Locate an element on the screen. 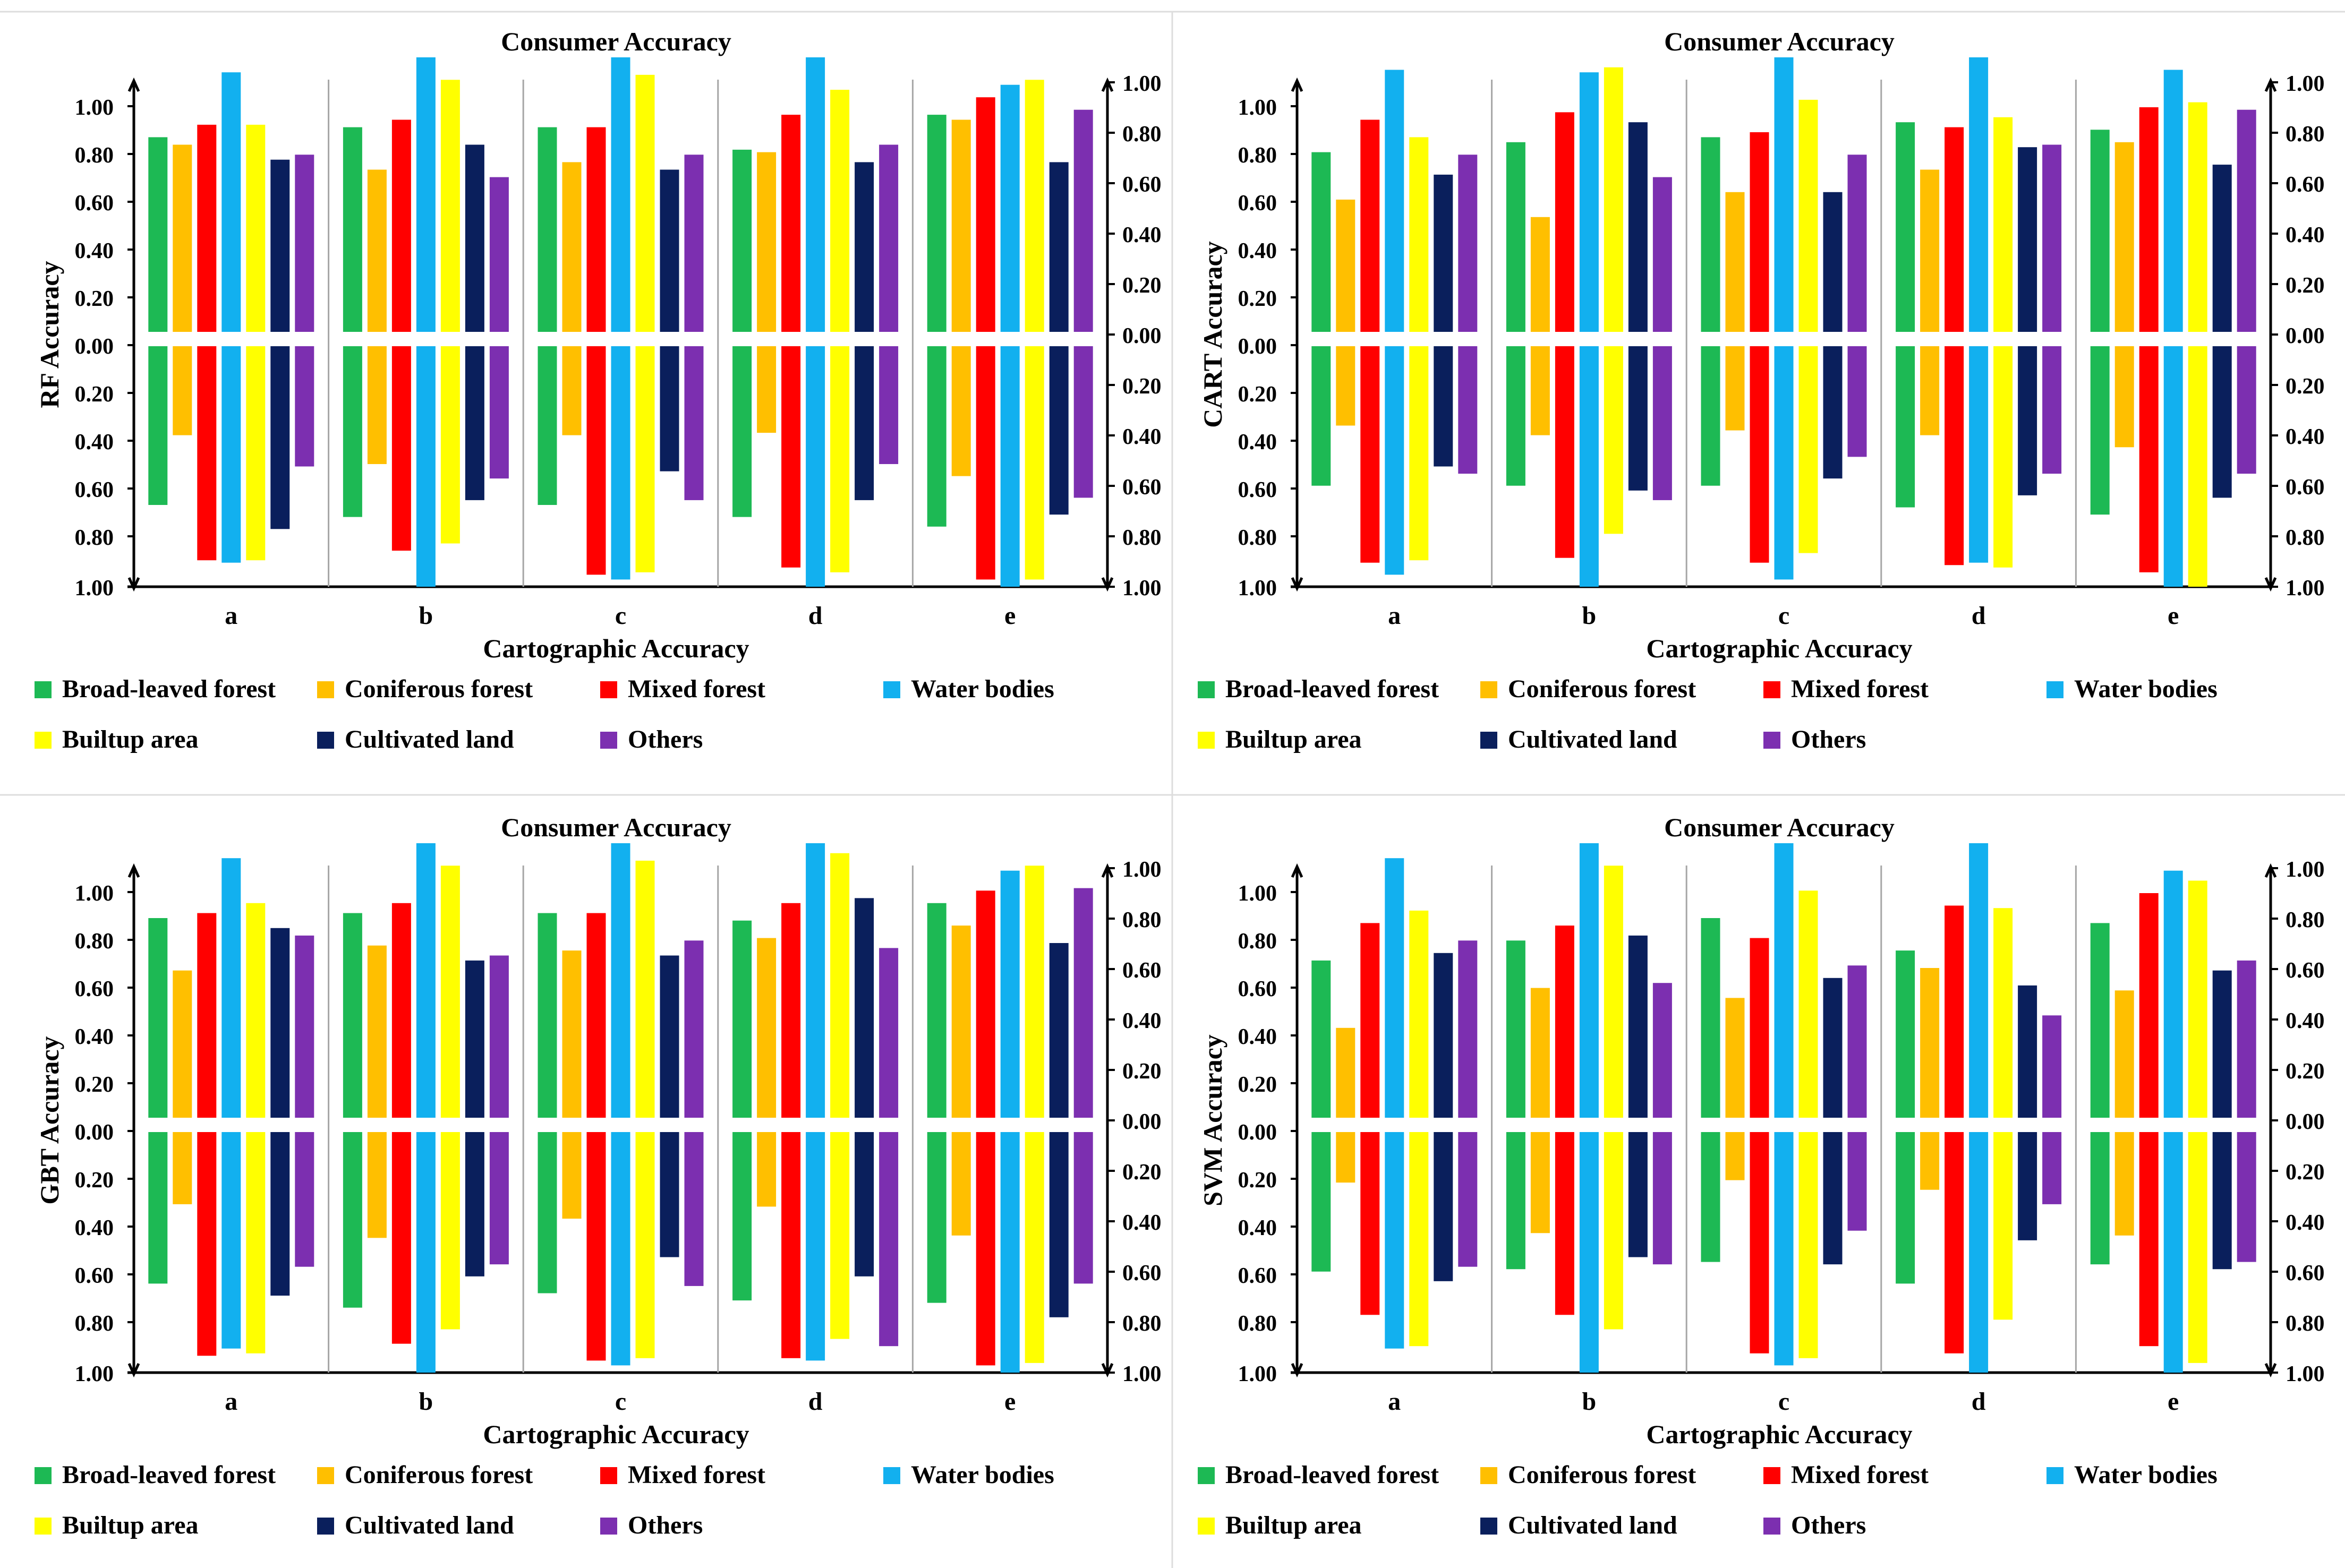 This screenshot has width=2345, height=1568. legend-label: Coniferous forest is located at coordinates (1602, 1475).